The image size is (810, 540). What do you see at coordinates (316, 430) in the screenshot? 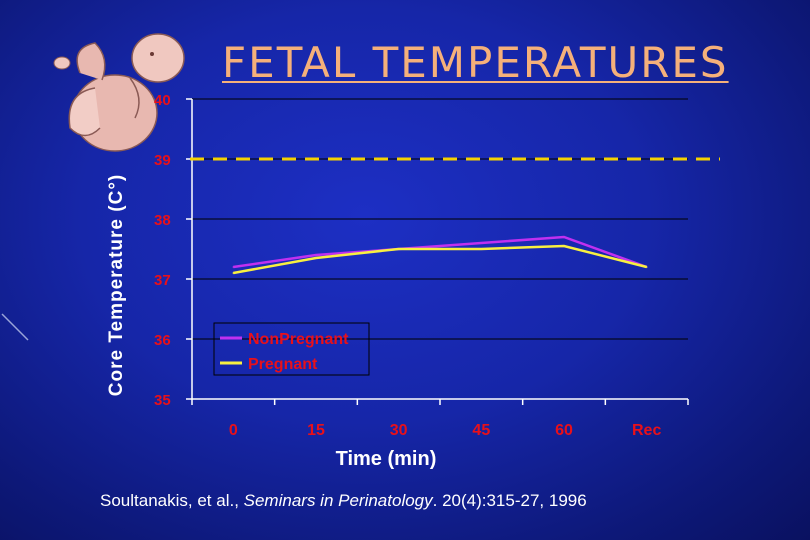
I see `x-tick-label: 15` at bounding box center [316, 430].